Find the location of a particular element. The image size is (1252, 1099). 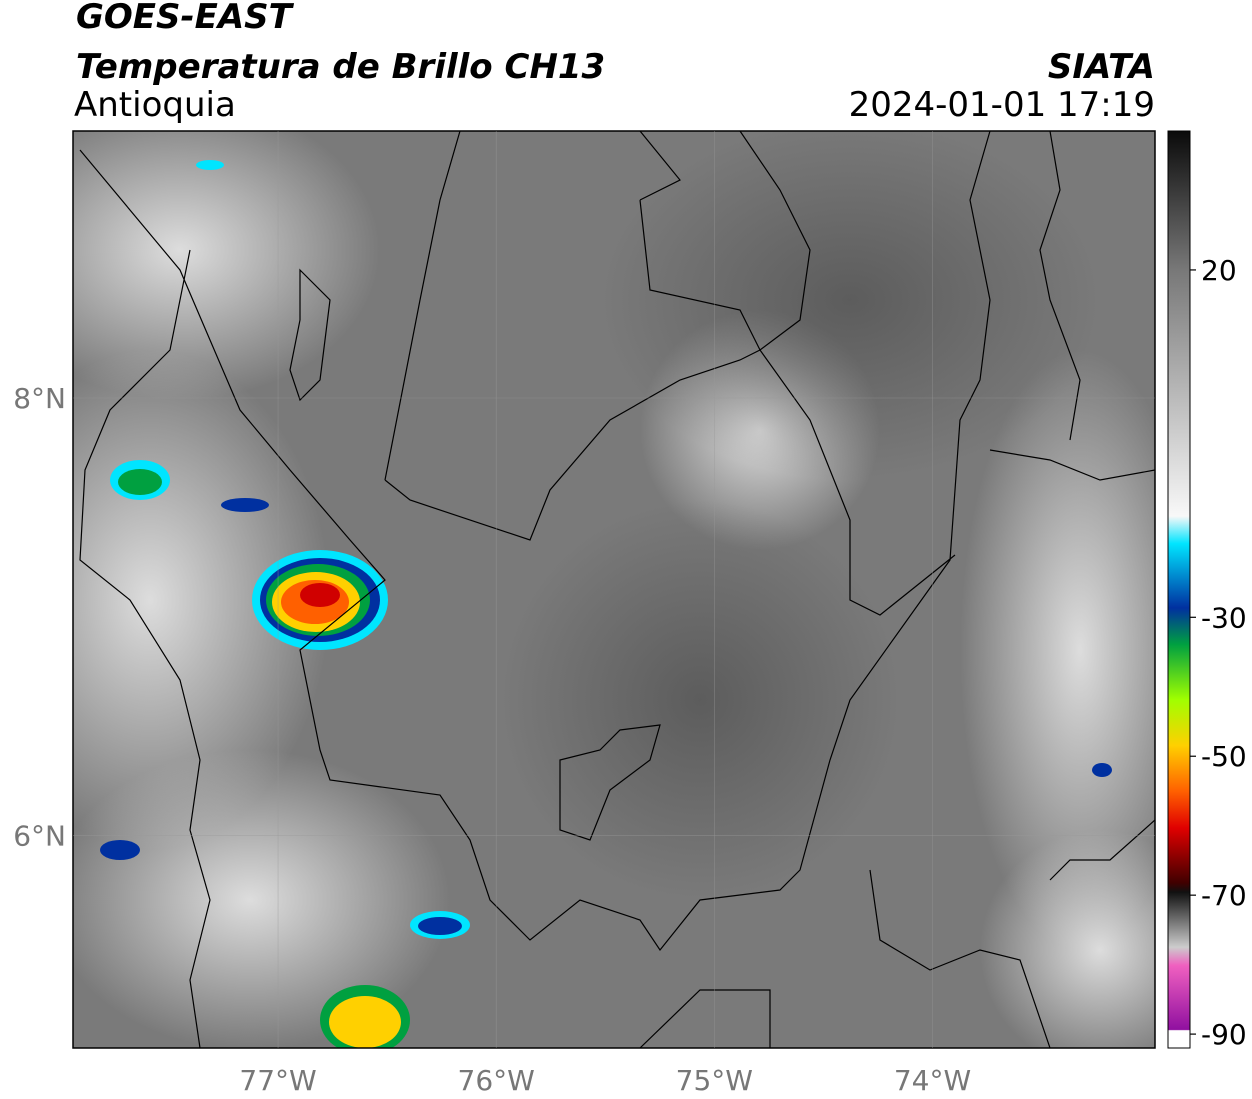

colorbar-tick-label: -50 is located at coordinates (1224, 756).